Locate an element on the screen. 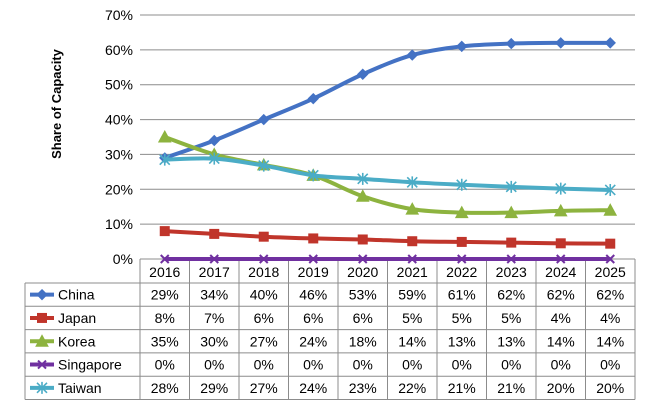 Image resolution: width=655 pixels, height=407 pixels. x-tick-label: 2016 is located at coordinates (164, 272).